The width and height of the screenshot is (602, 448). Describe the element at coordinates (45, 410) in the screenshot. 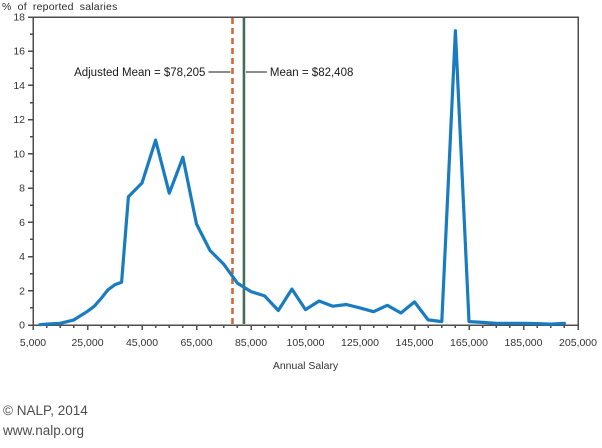

I see `copyright-text: © NALP, 2014` at that location.